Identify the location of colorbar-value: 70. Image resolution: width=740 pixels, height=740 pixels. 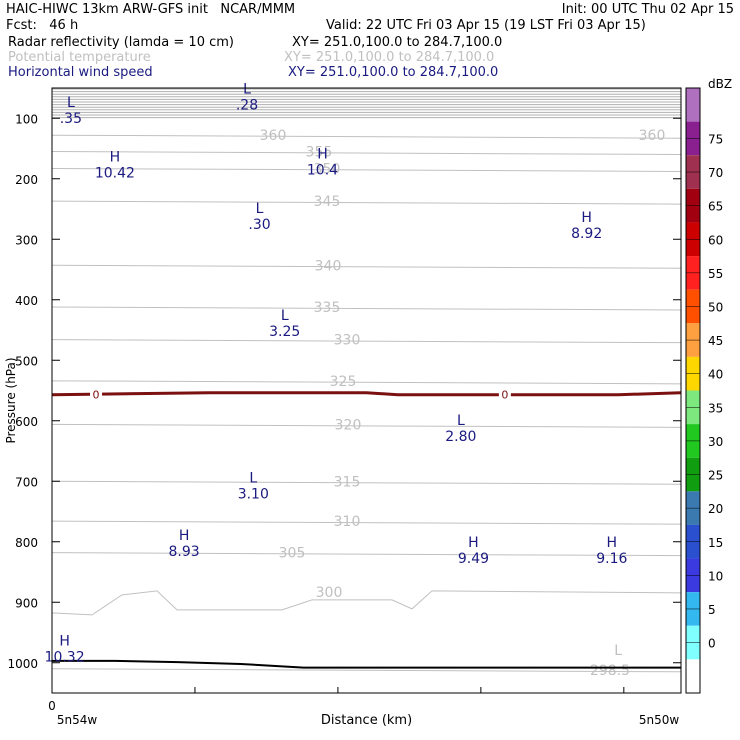
(715, 173).